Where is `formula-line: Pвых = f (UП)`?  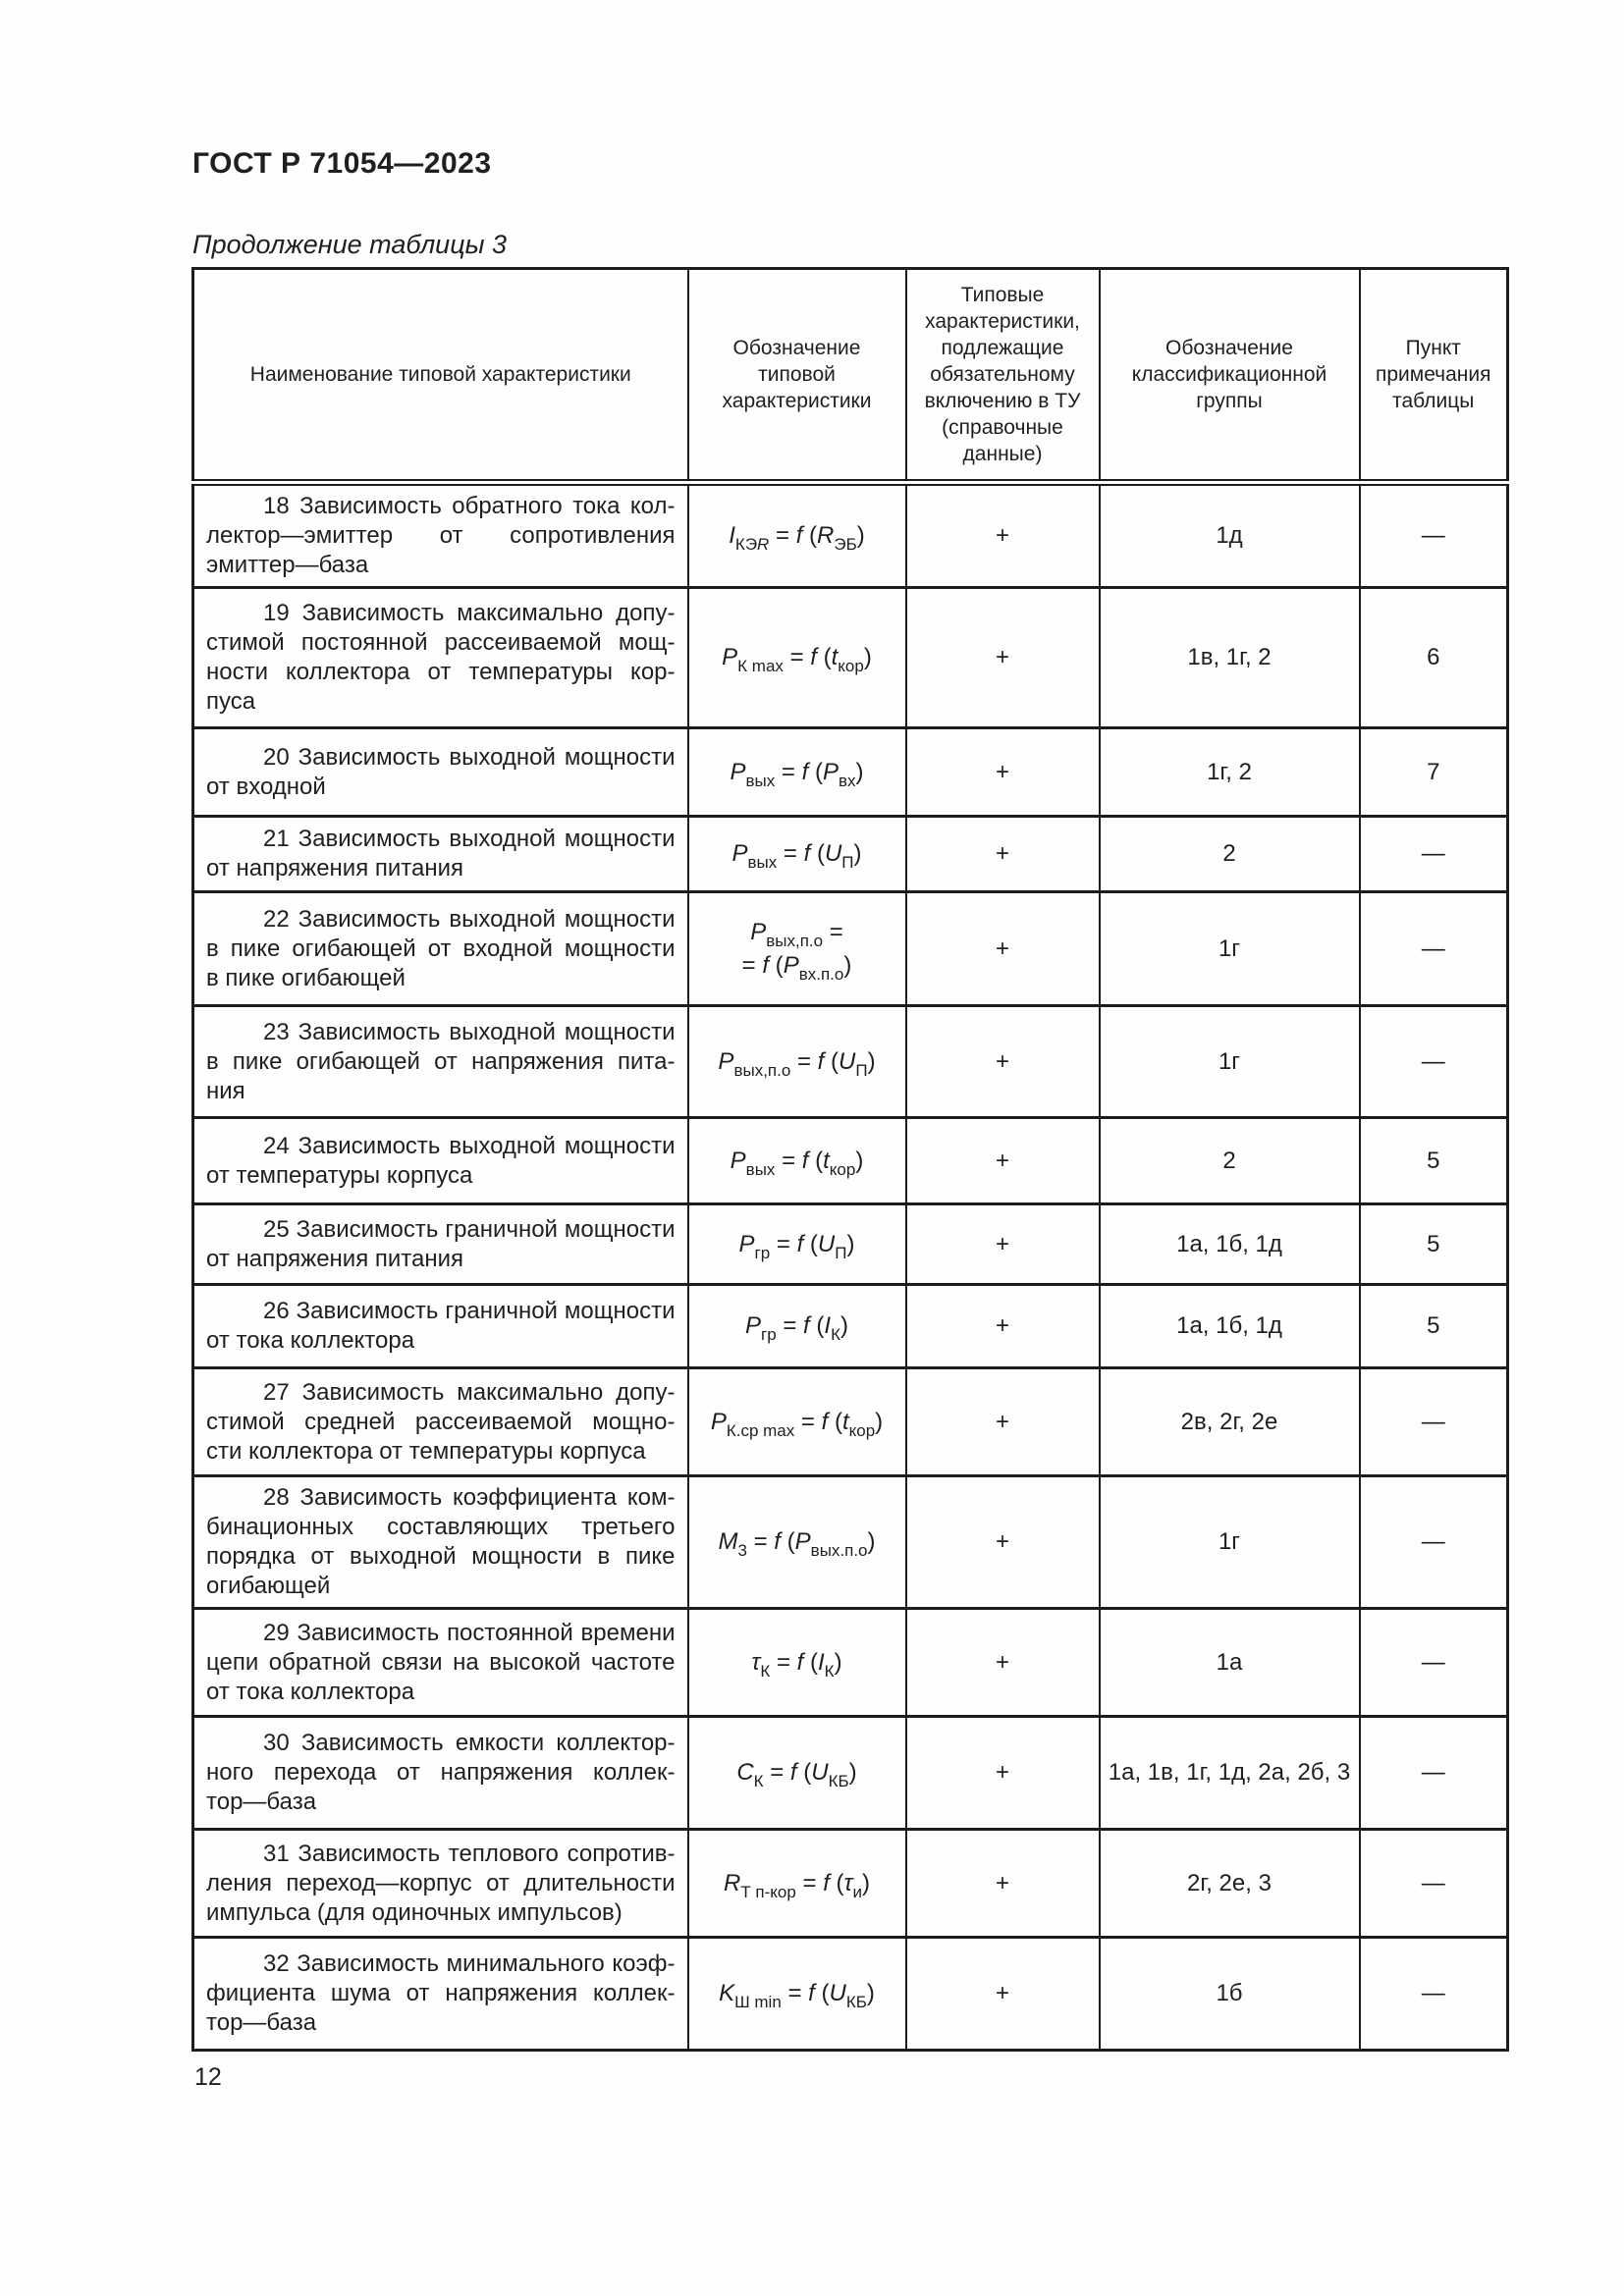
formula-line: Pвых = f (UП) is located at coordinates (796, 856).